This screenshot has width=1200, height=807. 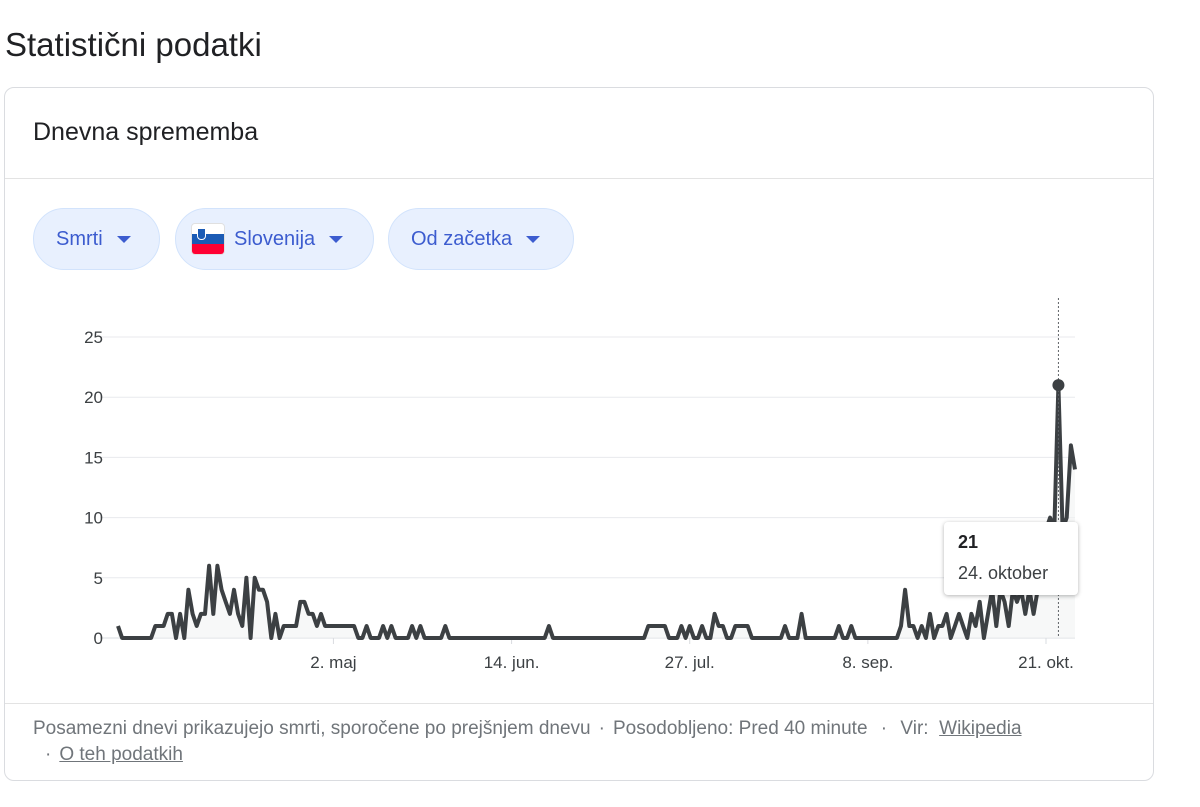 I want to click on metric-dropdown: Smrti, so click(x=96, y=239).